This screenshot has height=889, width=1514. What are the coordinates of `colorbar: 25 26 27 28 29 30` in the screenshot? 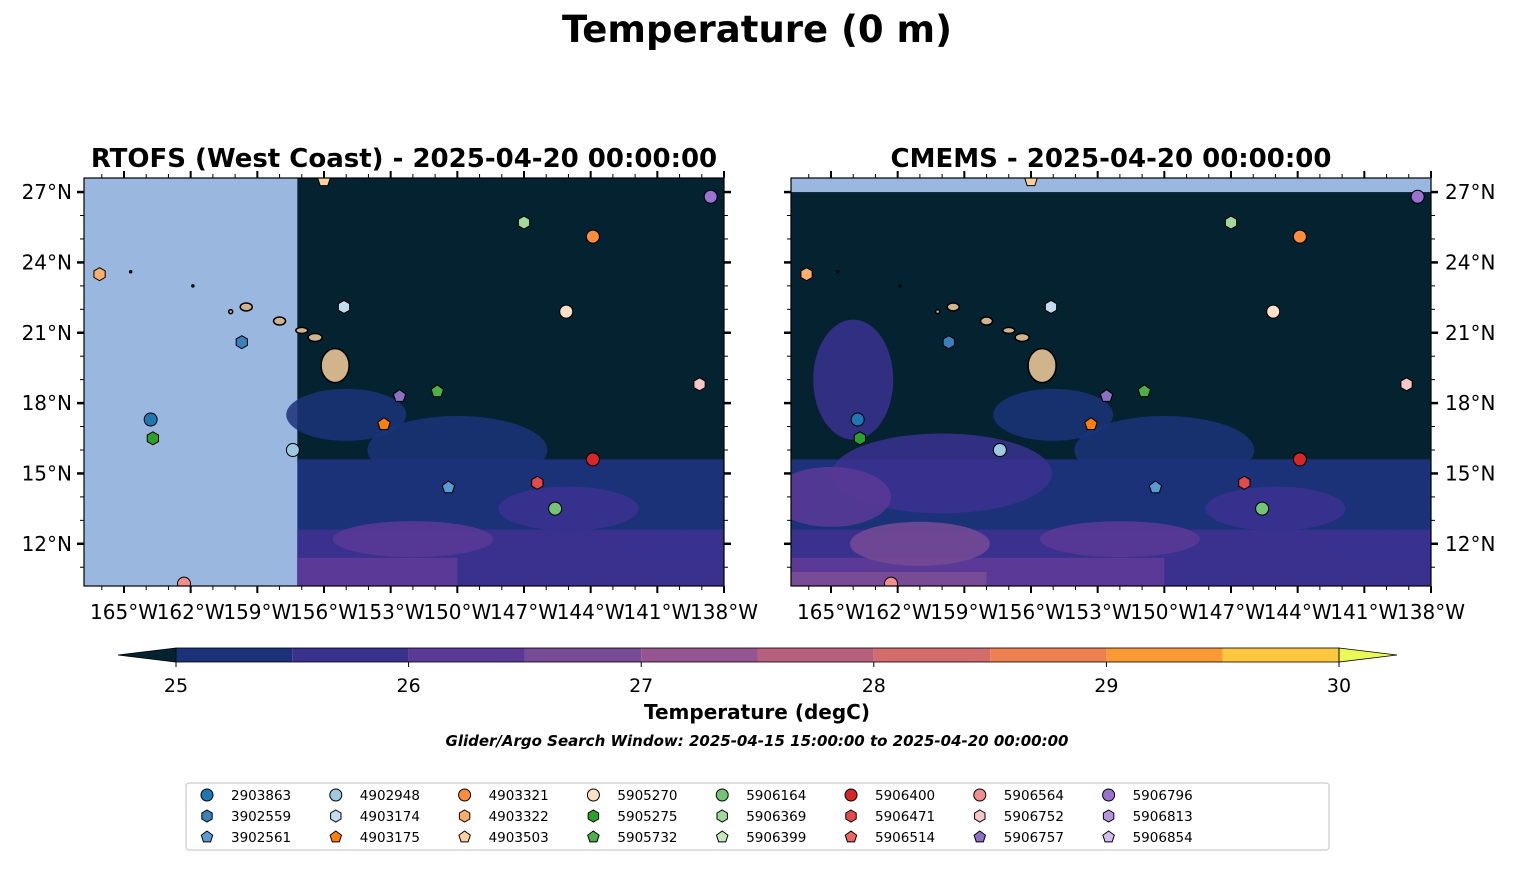 It's located at (757, 672).